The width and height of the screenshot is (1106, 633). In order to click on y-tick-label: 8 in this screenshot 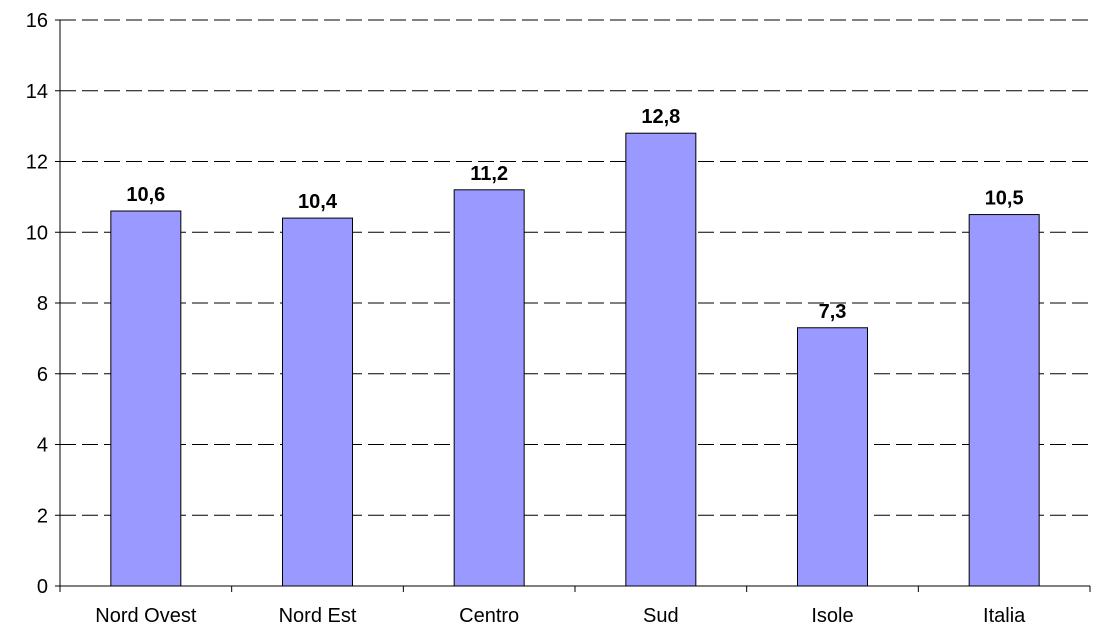, I will do `click(42, 304)`.